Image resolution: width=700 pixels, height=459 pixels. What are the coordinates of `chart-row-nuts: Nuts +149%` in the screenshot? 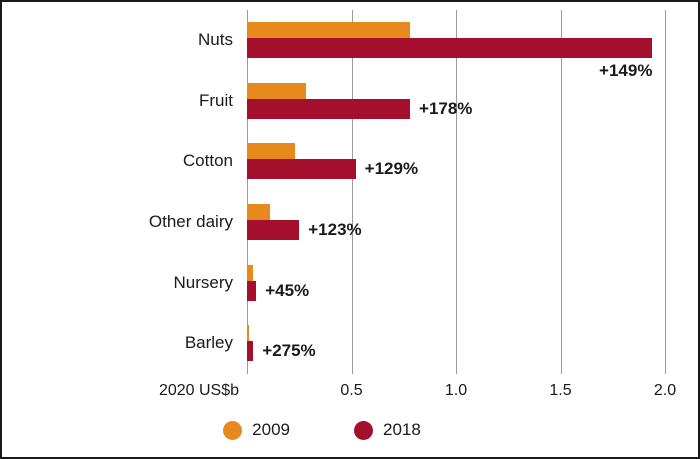 It's located at (431, 45).